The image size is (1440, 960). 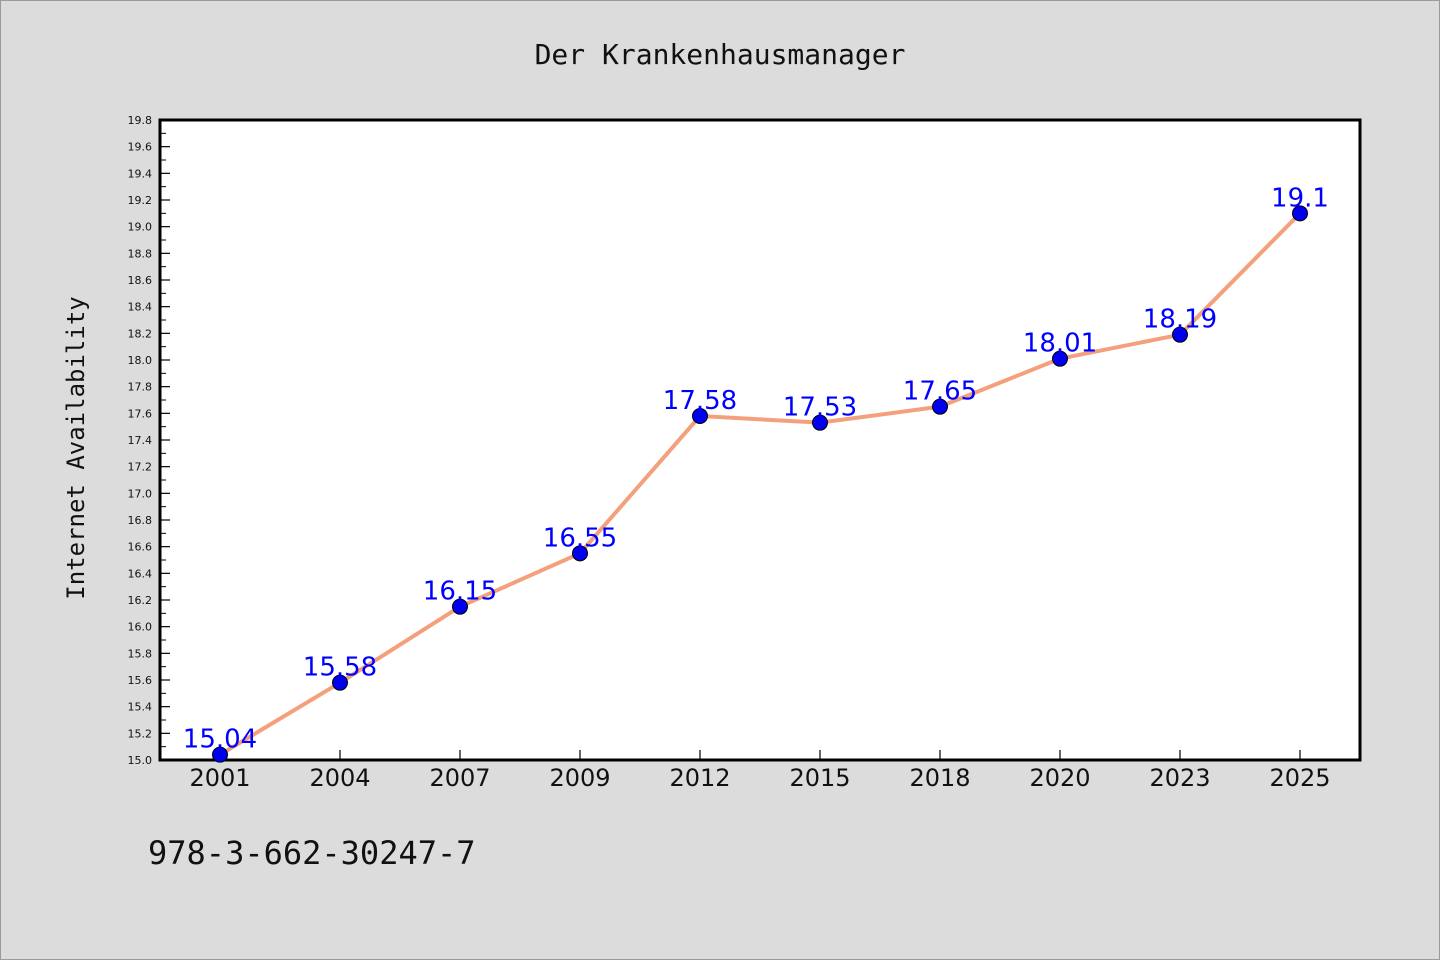 What do you see at coordinates (140, 200) in the screenshot?
I see `y-tick-label: 19.2` at bounding box center [140, 200].